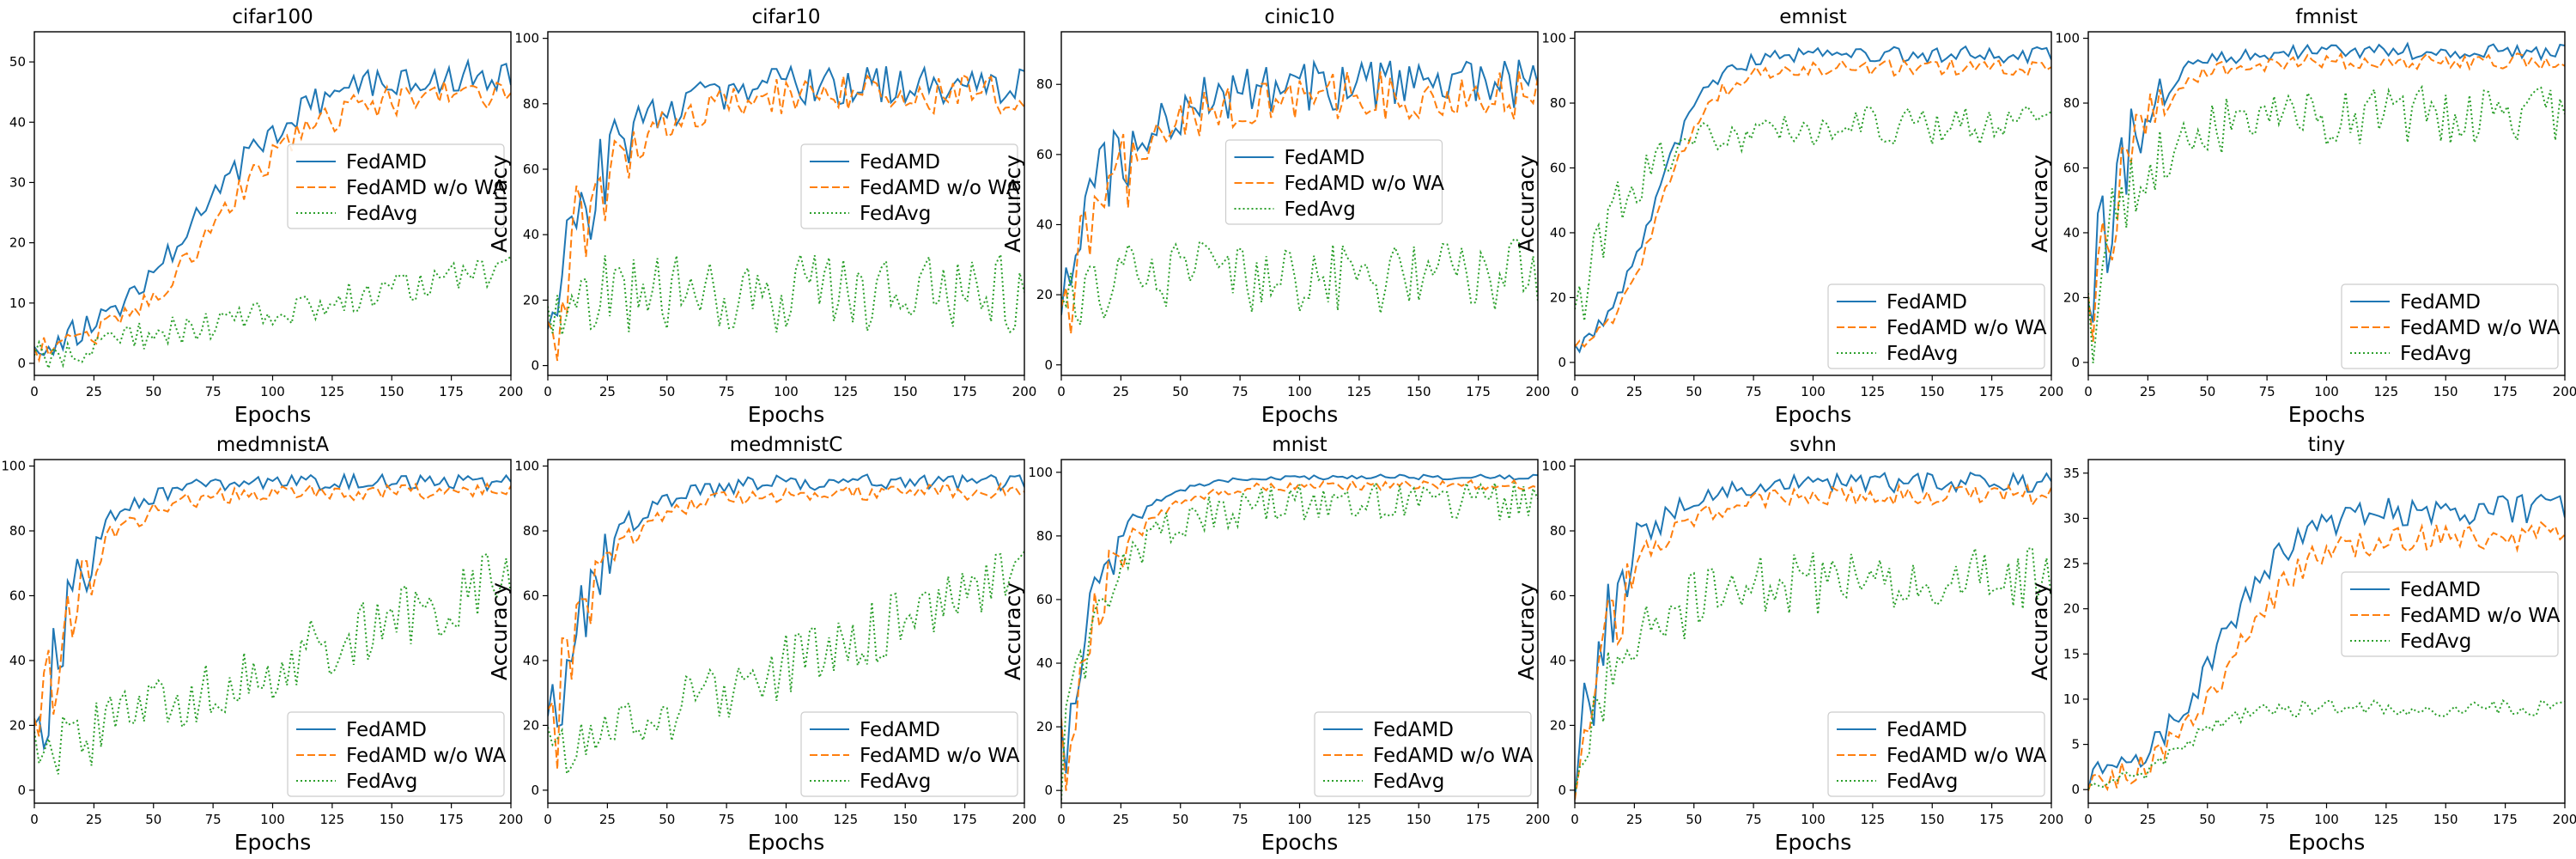 This screenshot has width=2576, height=859. Describe the element at coordinates (1554, 38) in the screenshot. I see `y-tick-label: 100` at that location.